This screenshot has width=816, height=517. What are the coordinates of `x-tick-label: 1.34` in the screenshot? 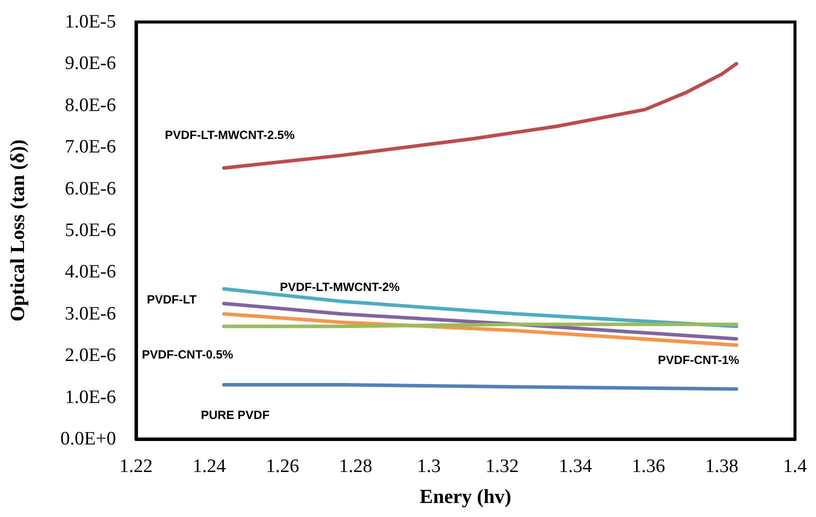 It's located at (575, 466).